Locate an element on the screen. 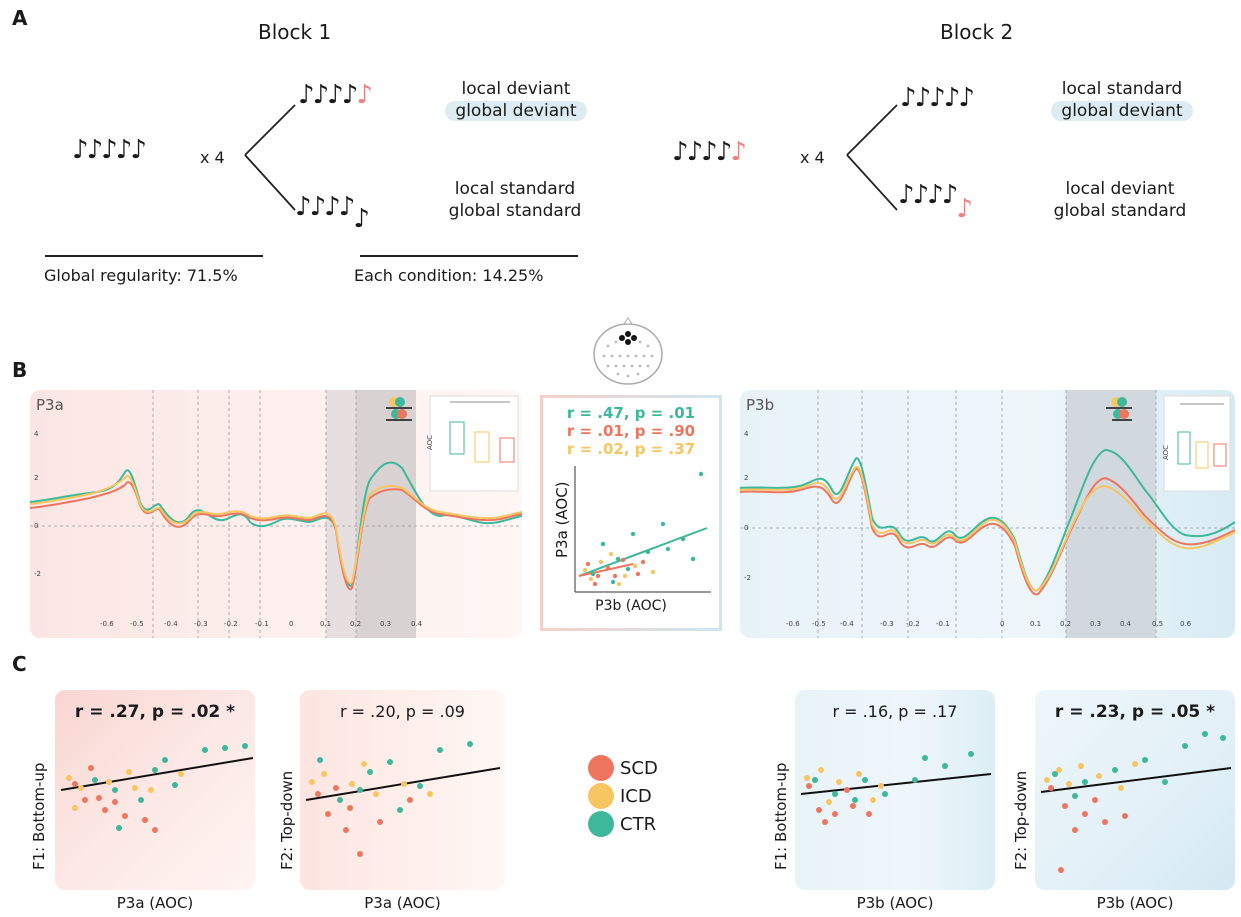  f2-p3a-ylabel: F2: Top-down is located at coordinates (287, 820).